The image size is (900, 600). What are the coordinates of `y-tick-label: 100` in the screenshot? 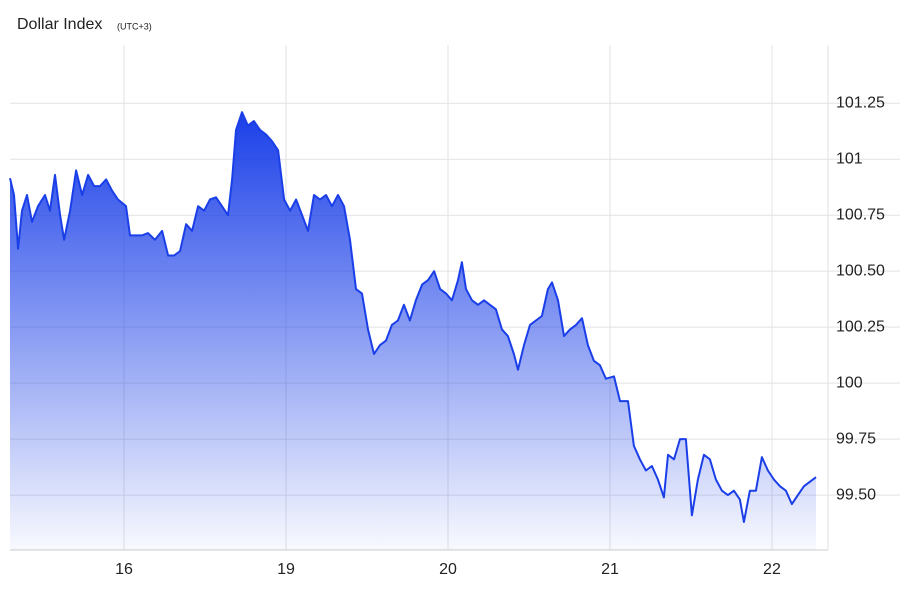 It's located at (849, 382).